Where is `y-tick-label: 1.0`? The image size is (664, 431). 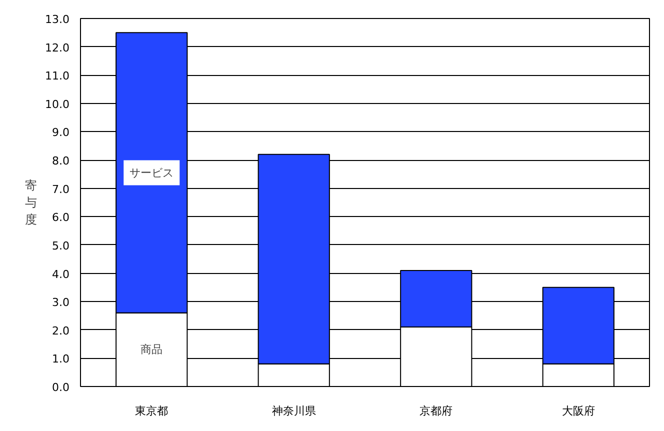 y-tick-label: 1.0 is located at coordinates (61, 359).